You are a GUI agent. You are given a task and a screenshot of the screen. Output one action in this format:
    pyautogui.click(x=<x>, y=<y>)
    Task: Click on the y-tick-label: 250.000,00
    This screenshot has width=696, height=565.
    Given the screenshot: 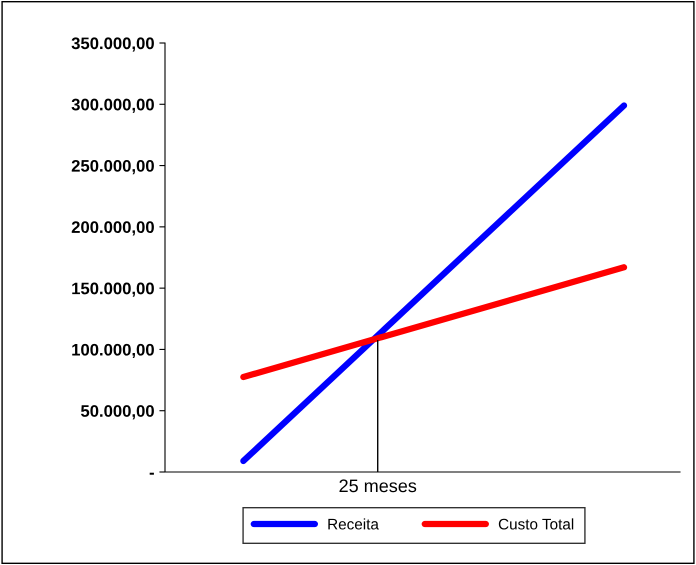 What is the action you would take?
    pyautogui.click(x=113, y=167)
    